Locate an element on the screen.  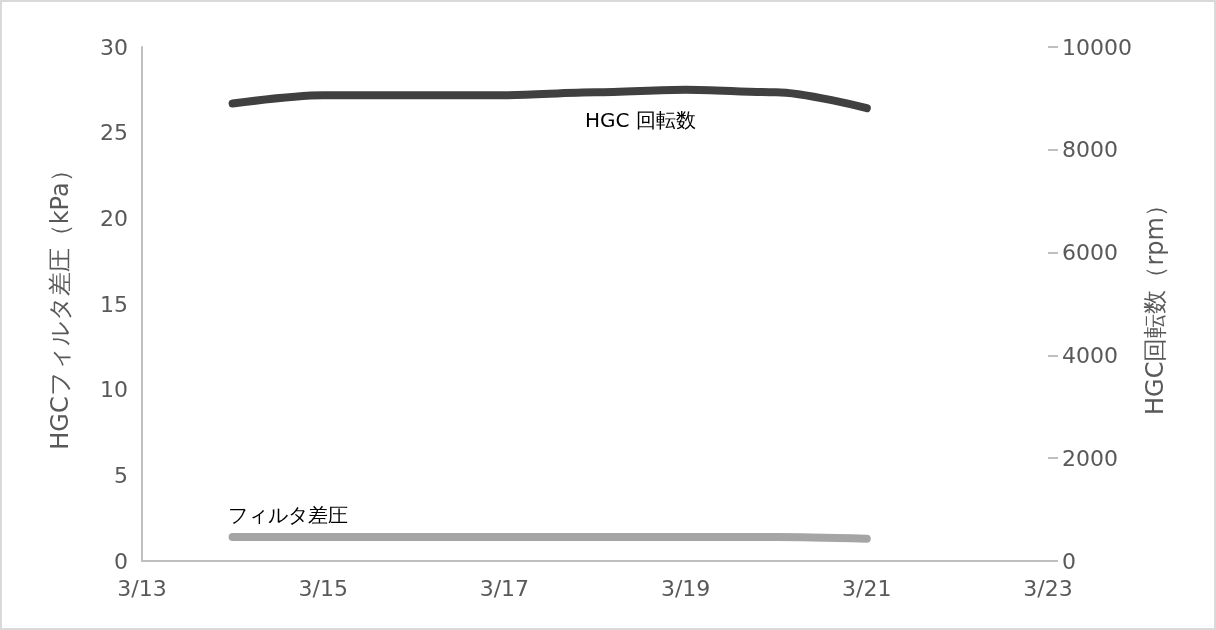
series-label: HGC 回転数 is located at coordinates (640, 120).